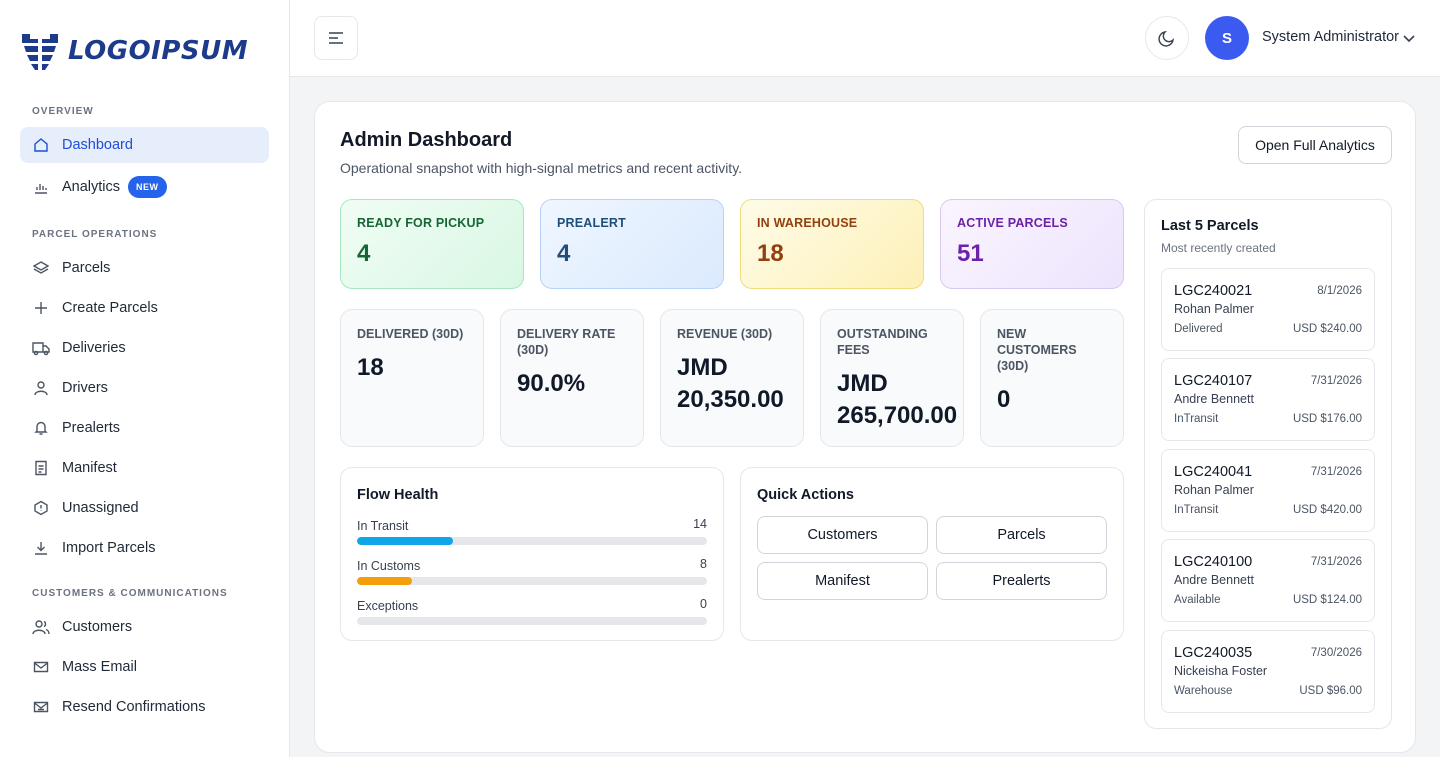 The image size is (1440, 757). What do you see at coordinates (1213, 562) in the screenshot?
I see `parcel-id: LGC240100` at bounding box center [1213, 562].